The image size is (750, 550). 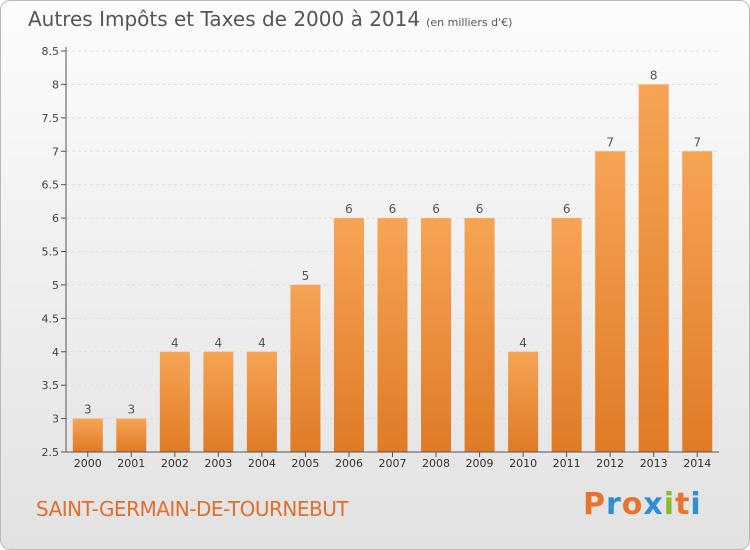 I want to click on x-tick-label: 2012, so click(x=610, y=463).